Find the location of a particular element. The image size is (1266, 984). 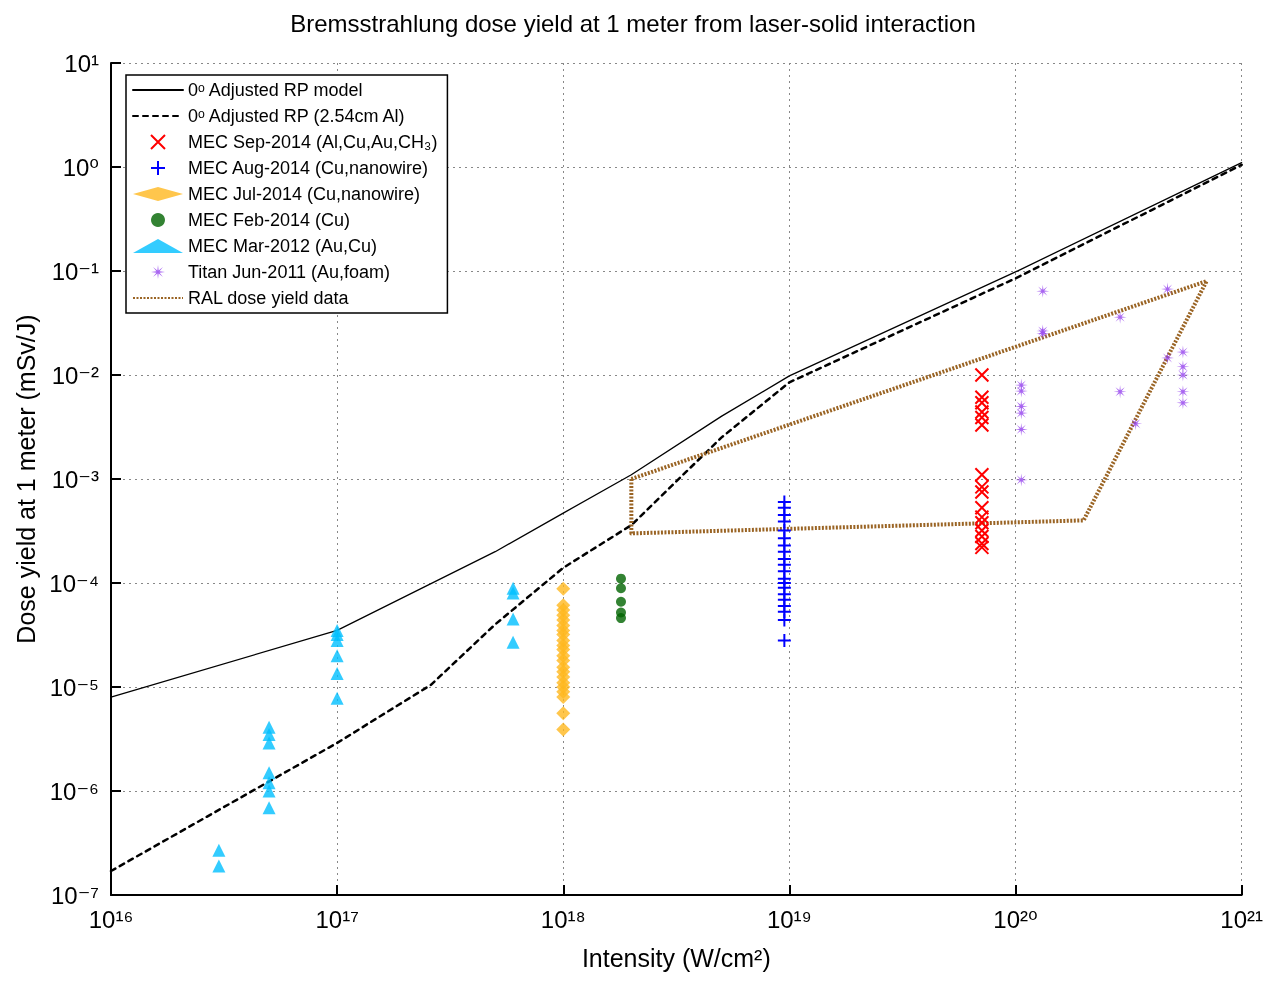

legend-label: MEC Aug-2014 (Cu,nanowire) is located at coordinates (308, 168).